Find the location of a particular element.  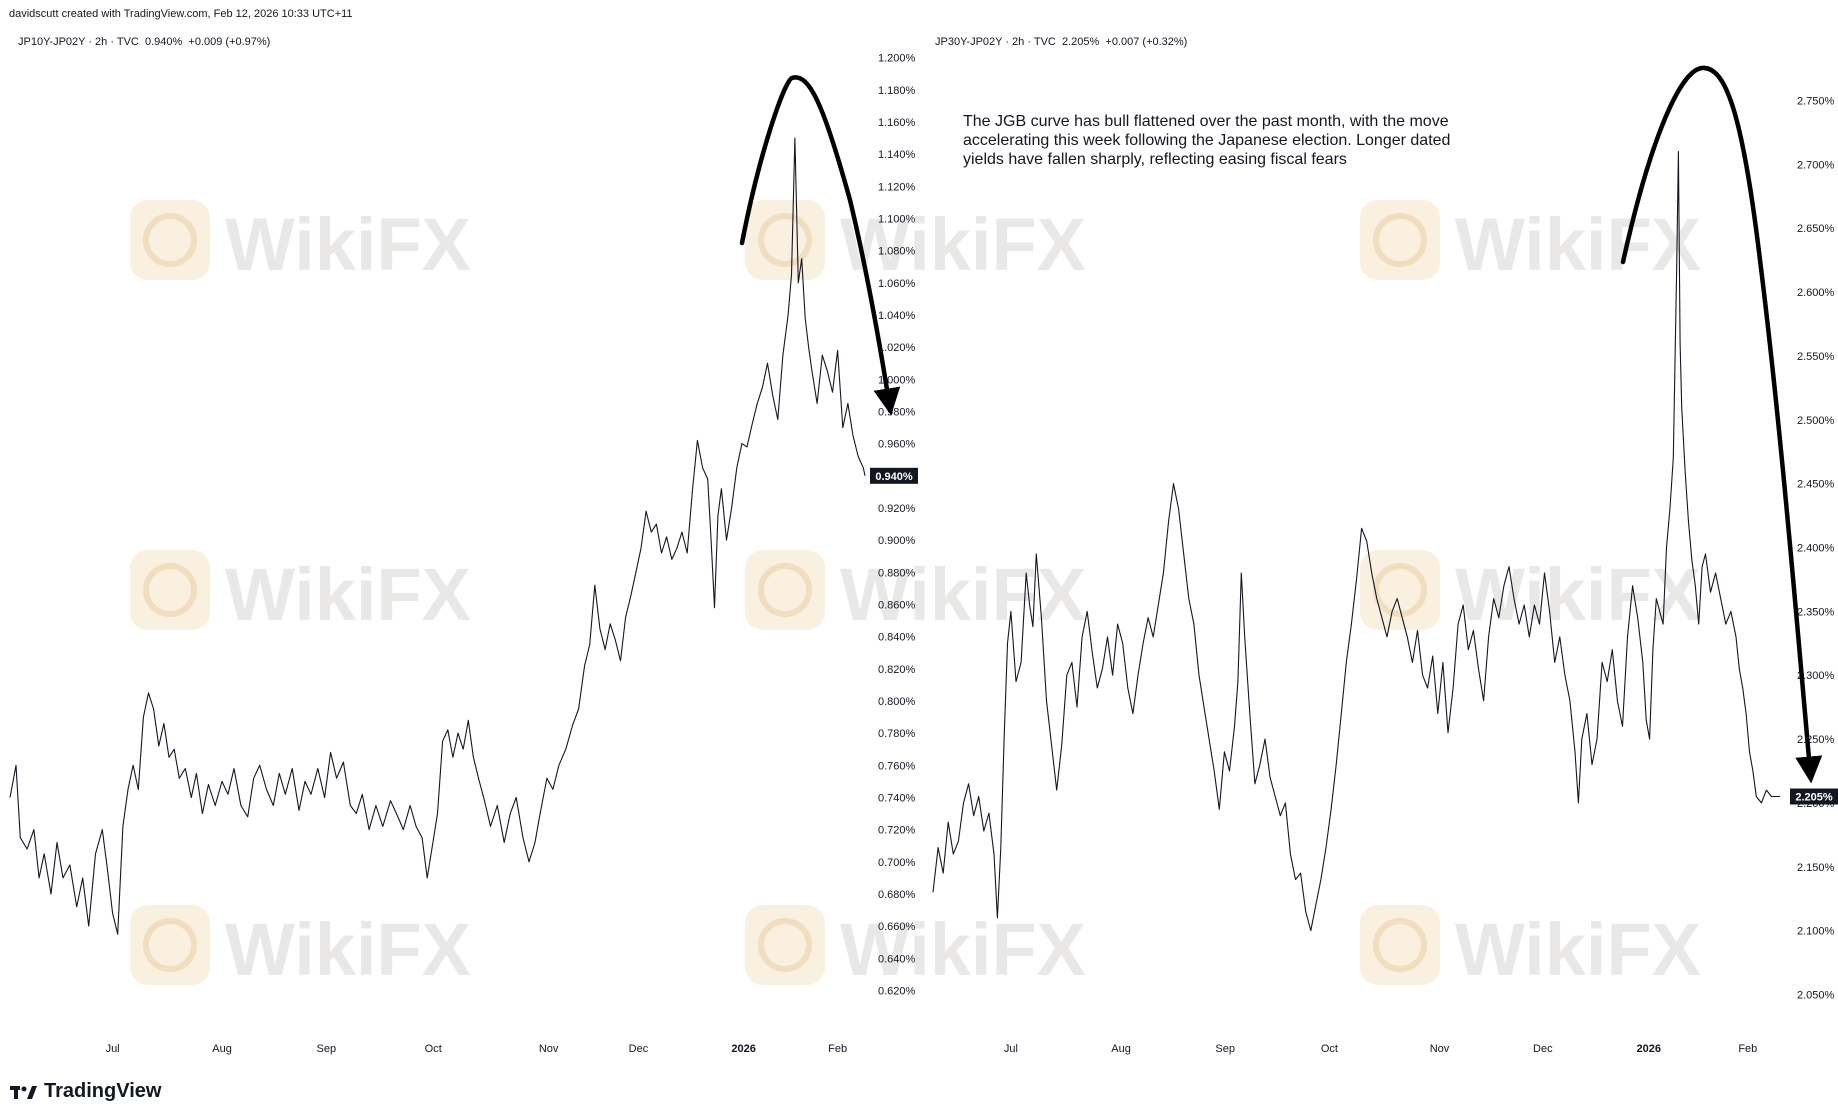

last-price-label: 2.205% is located at coordinates (1814, 798).